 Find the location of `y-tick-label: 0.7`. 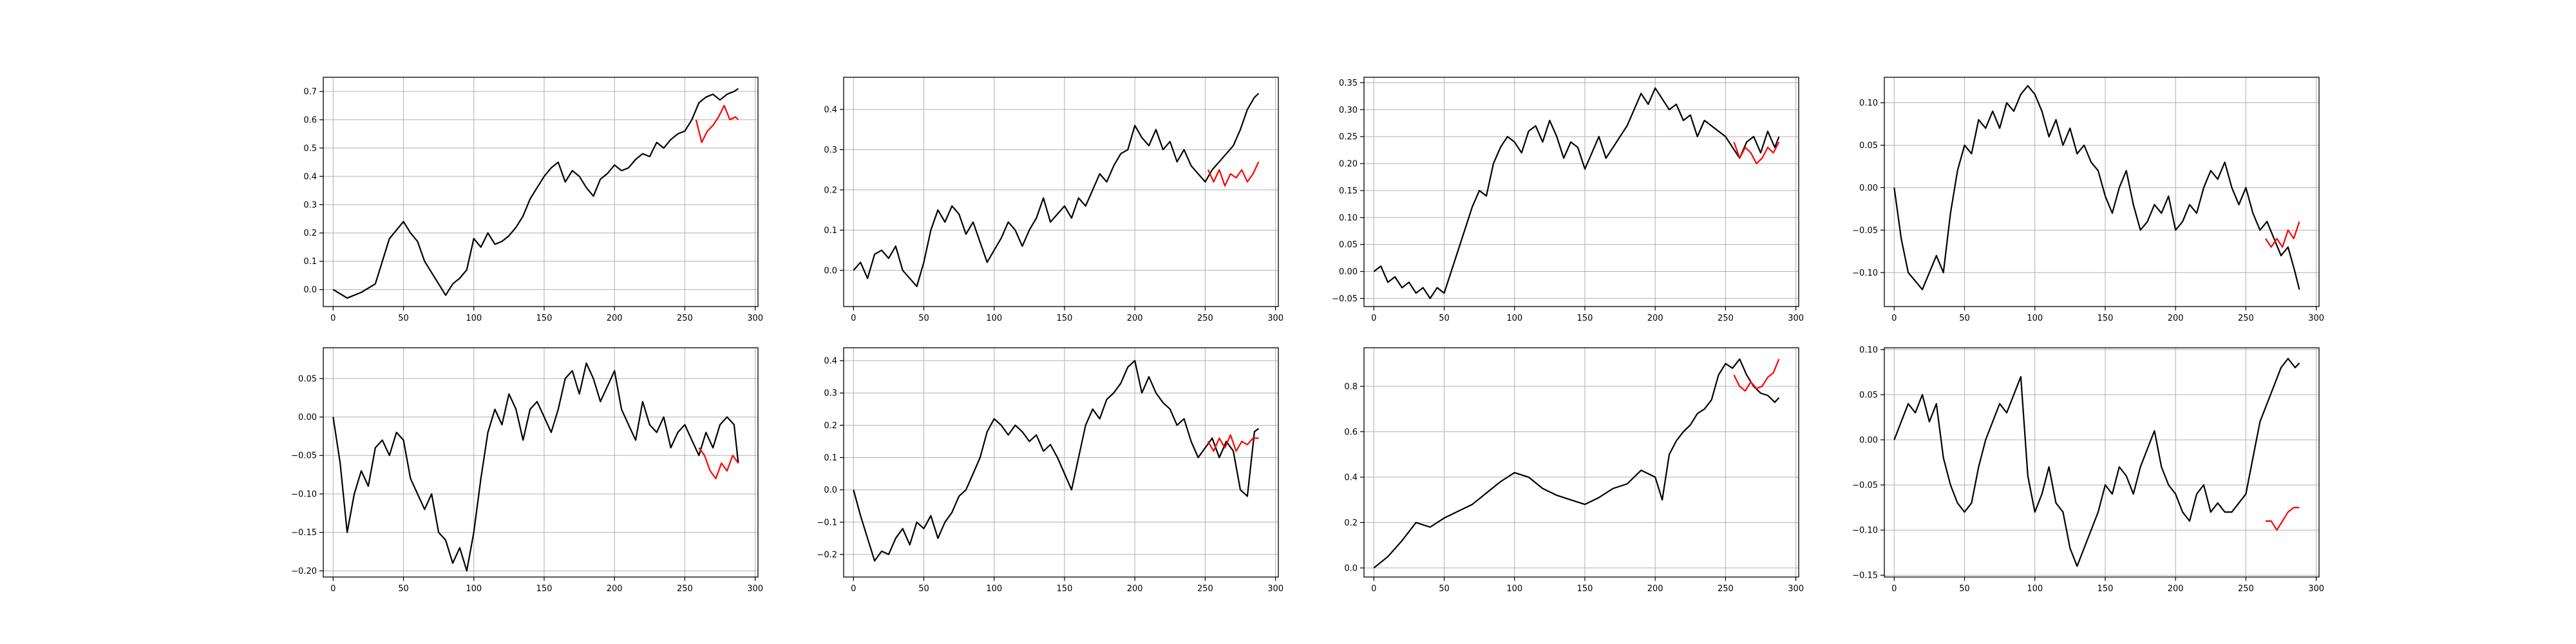

y-tick-label: 0.7 is located at coordinates (310, 92).